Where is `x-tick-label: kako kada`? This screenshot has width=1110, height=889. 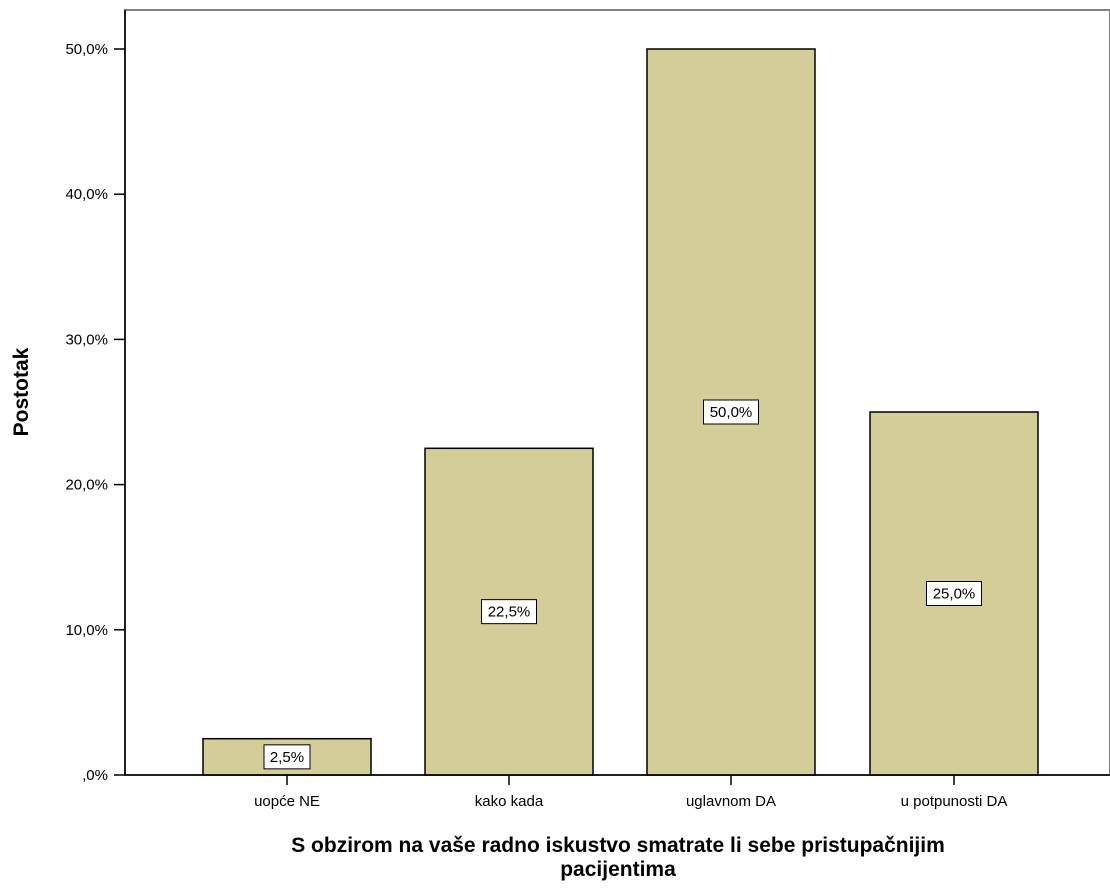 x-tick-label: kako kada is located at coordinates (509, 801).